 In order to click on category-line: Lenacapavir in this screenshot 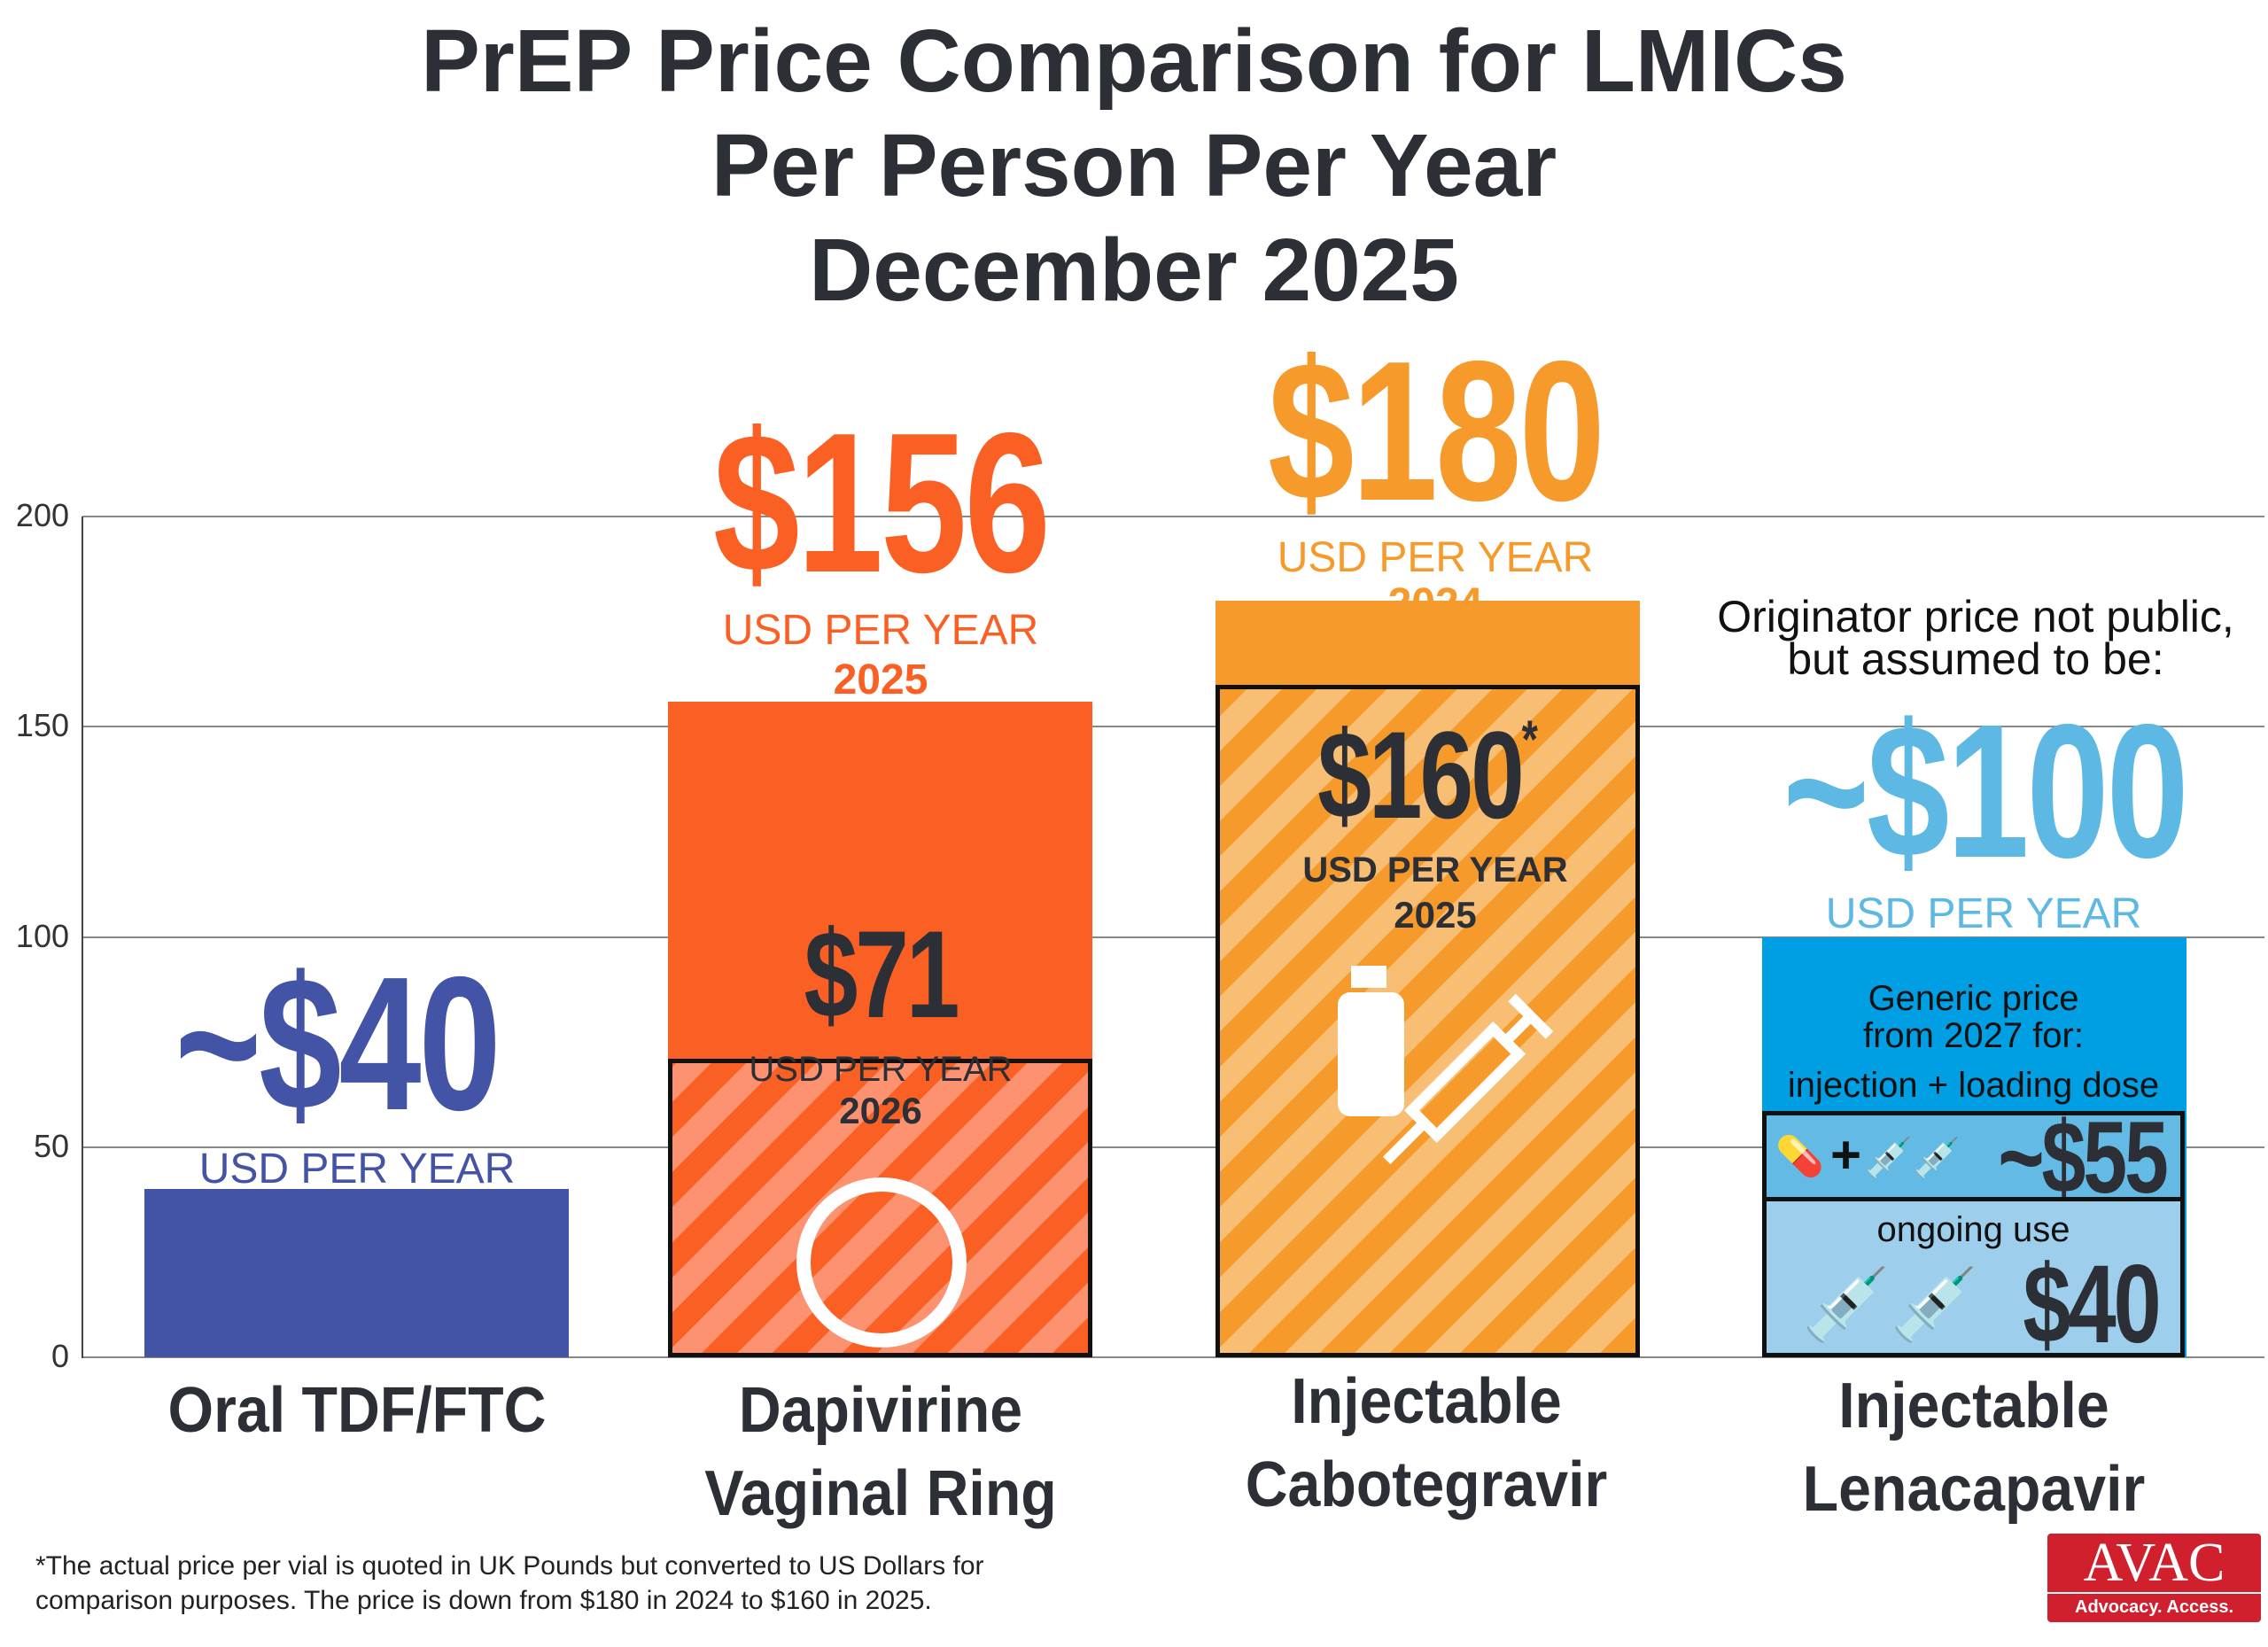, I will do `click(1974, 1489)`.